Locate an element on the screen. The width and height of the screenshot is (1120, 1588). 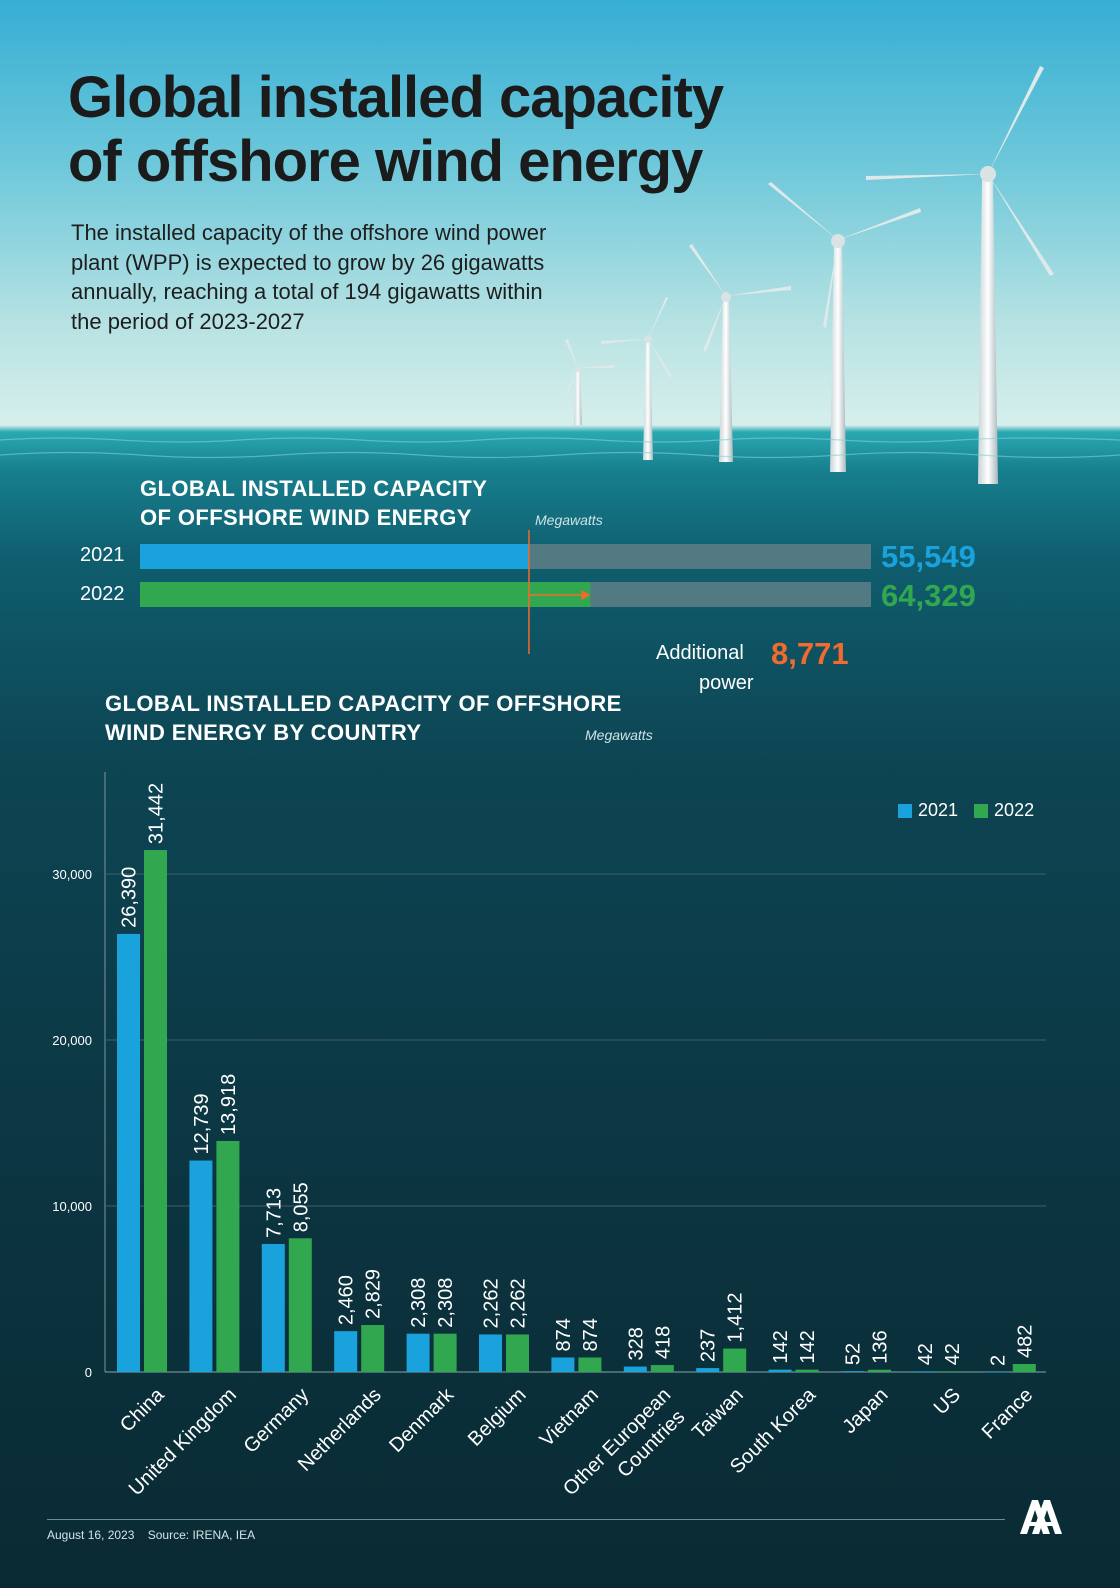
category-label: Germany is located at coordinates (277, 1421).